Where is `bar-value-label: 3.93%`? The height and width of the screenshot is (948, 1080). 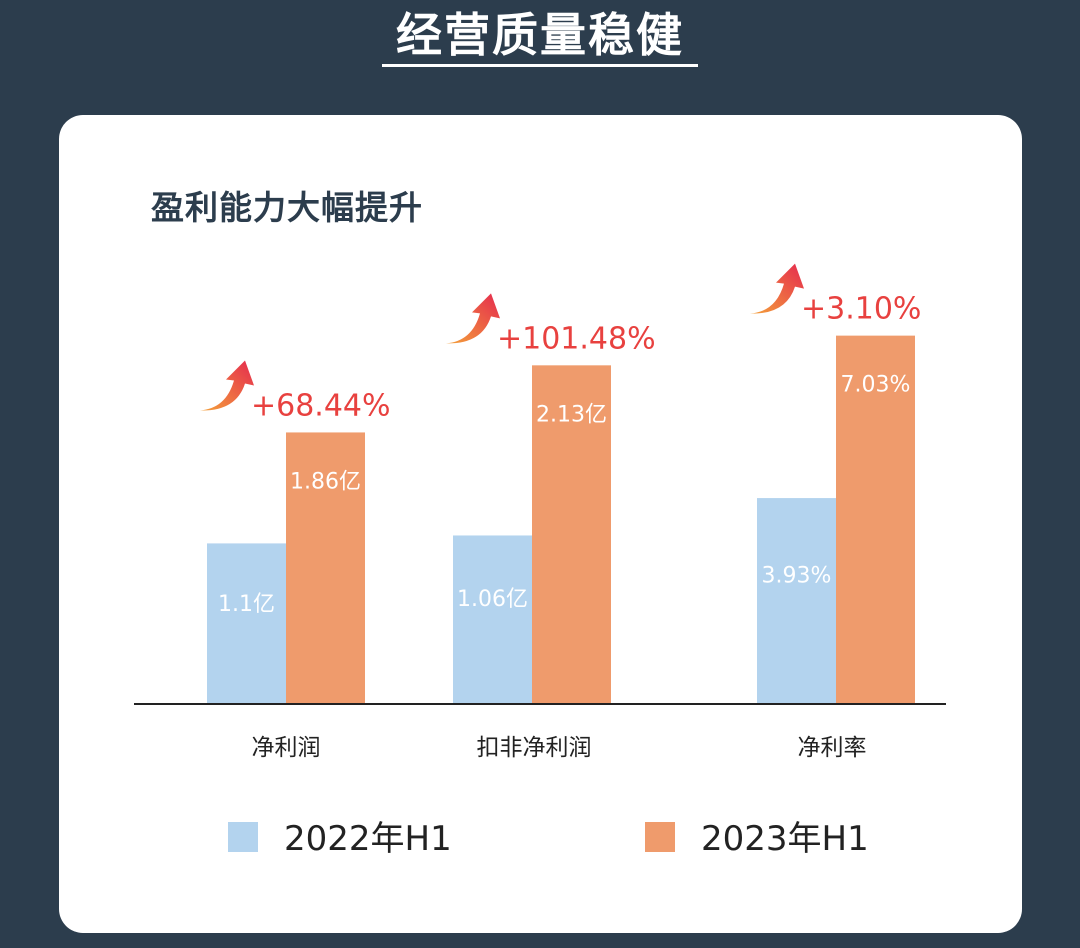 bar-value-label: 3.93% is located at coordinates (797, 575).